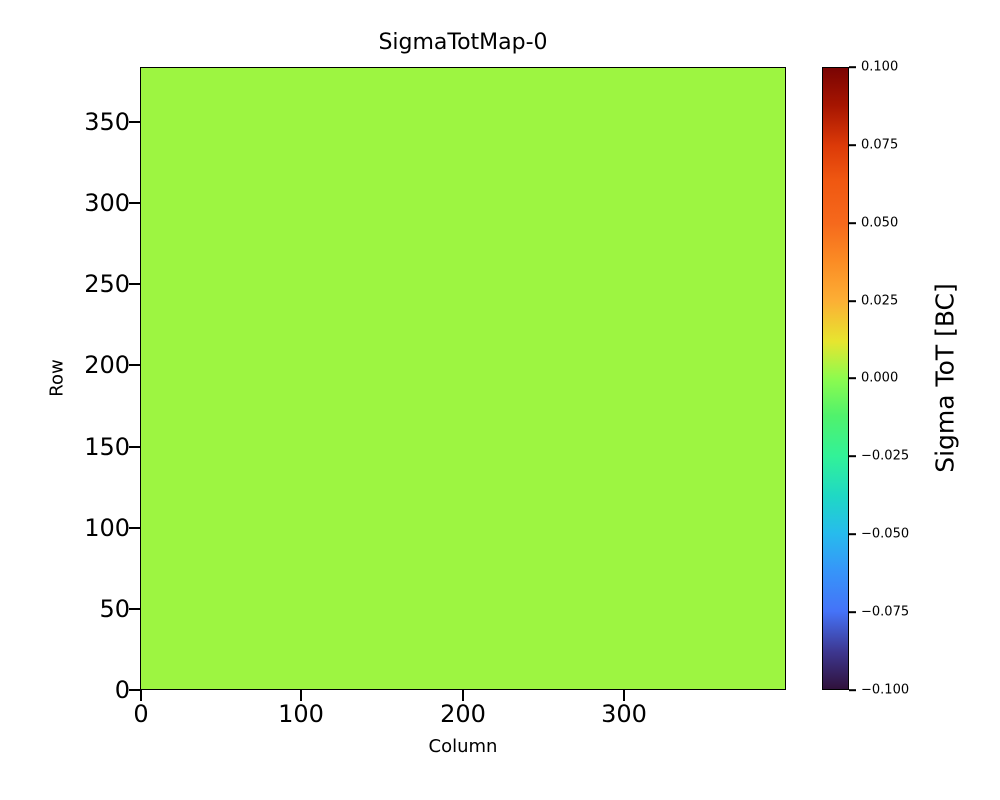 Image resolution: width=1000 pixels, height=800 pixels. Describe the element at coordinates (885, 690) in the screenshot. I see `colorbar-tick-label: −0.100` at that location.